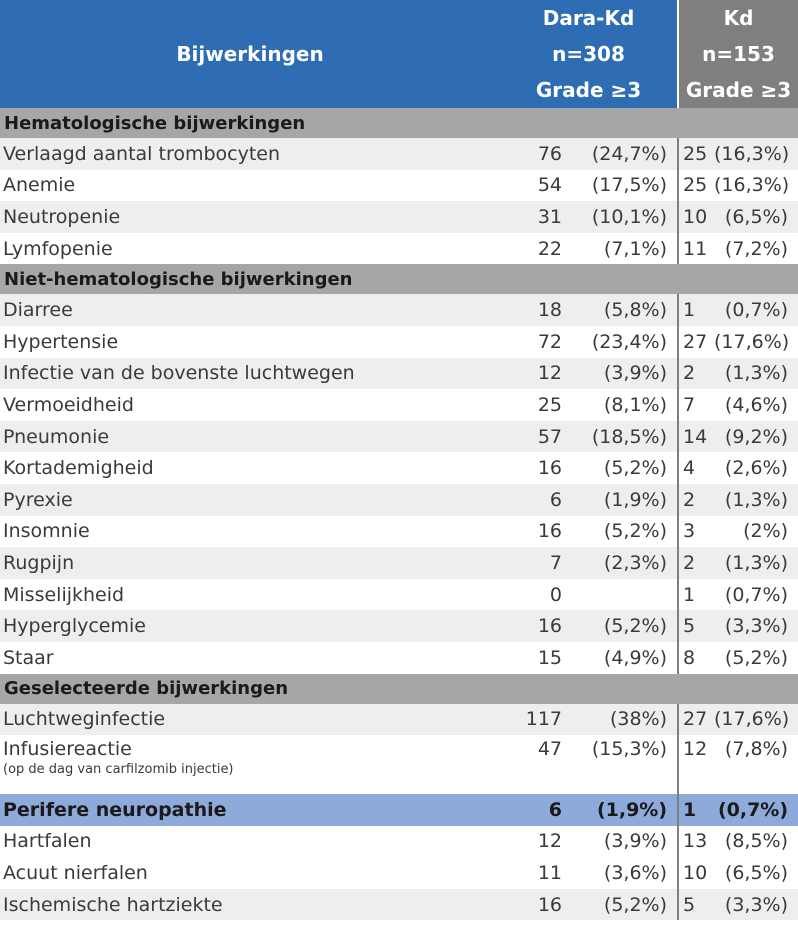  What do you see at coordinates (738, 18) in the screenshot?
I see `header-kd-title: Kd` at bounding box center [738, 18].